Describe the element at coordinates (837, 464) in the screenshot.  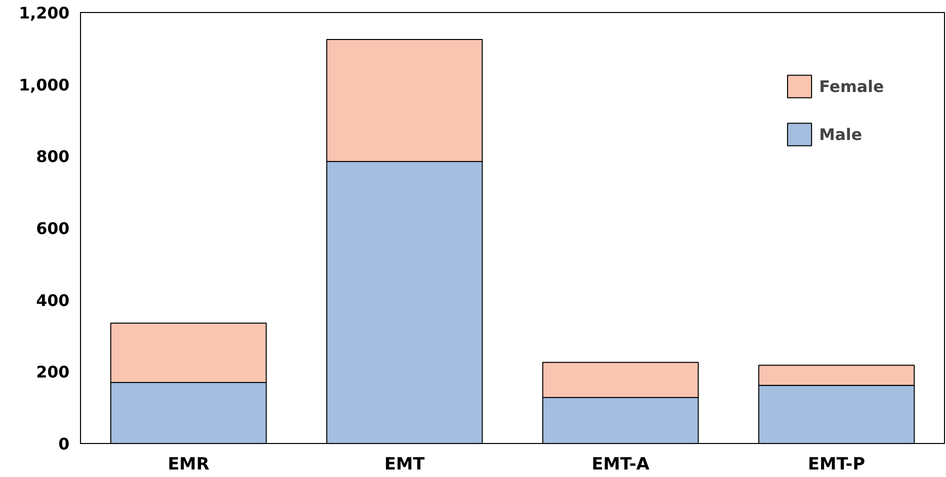
I see `x-tick-label: EMT-P` at that location.